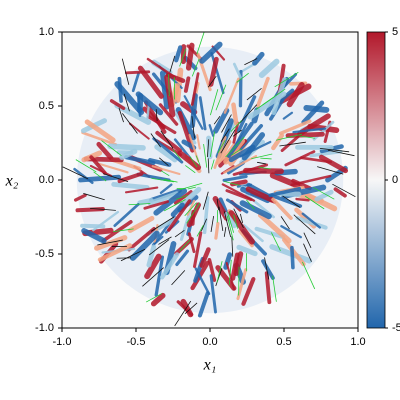 The image size is (400, 400). I want to click on colorbar, so click(376, 180).